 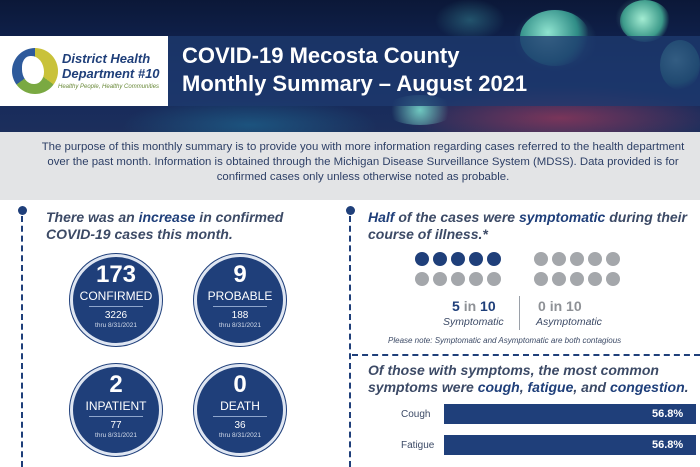 What do you see at coordinates (321, 55) in the screenshot?
I see `title-line-1: COVID-19 Mecosta County` at bounding box center [321, 55].